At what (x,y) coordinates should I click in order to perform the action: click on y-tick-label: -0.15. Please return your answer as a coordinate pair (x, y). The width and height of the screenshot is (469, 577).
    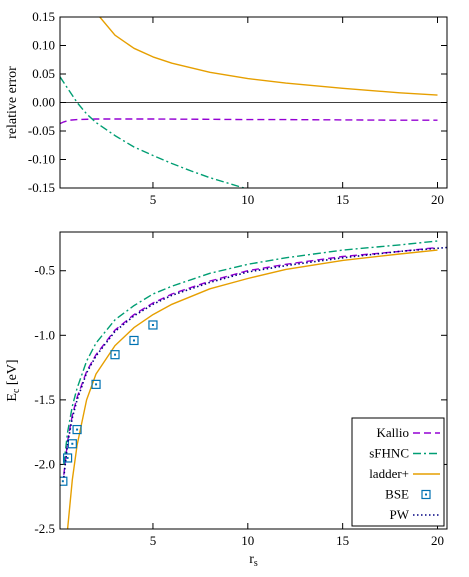
    Looking at the image, I should click on (41, 187).